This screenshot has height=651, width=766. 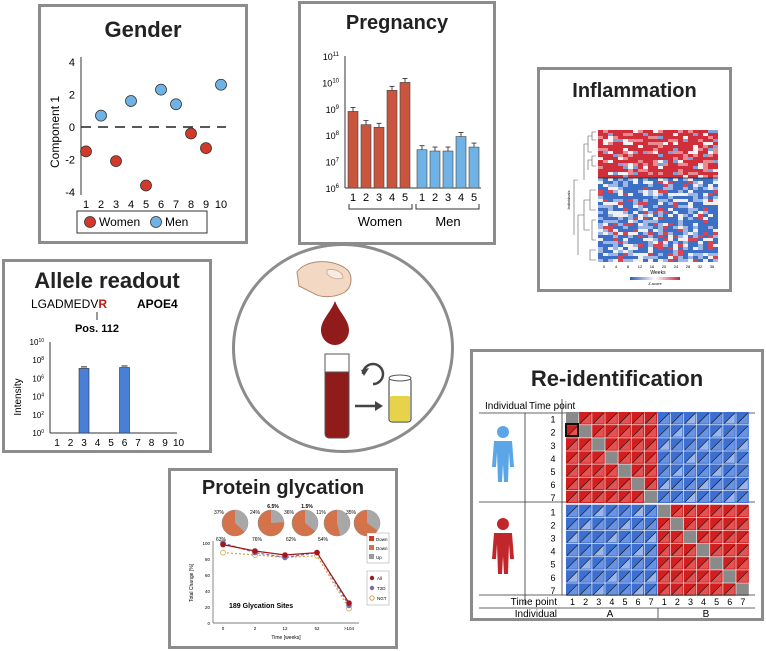 I want to click on inflammation-zscore-bar, so click(x=655, y=278).